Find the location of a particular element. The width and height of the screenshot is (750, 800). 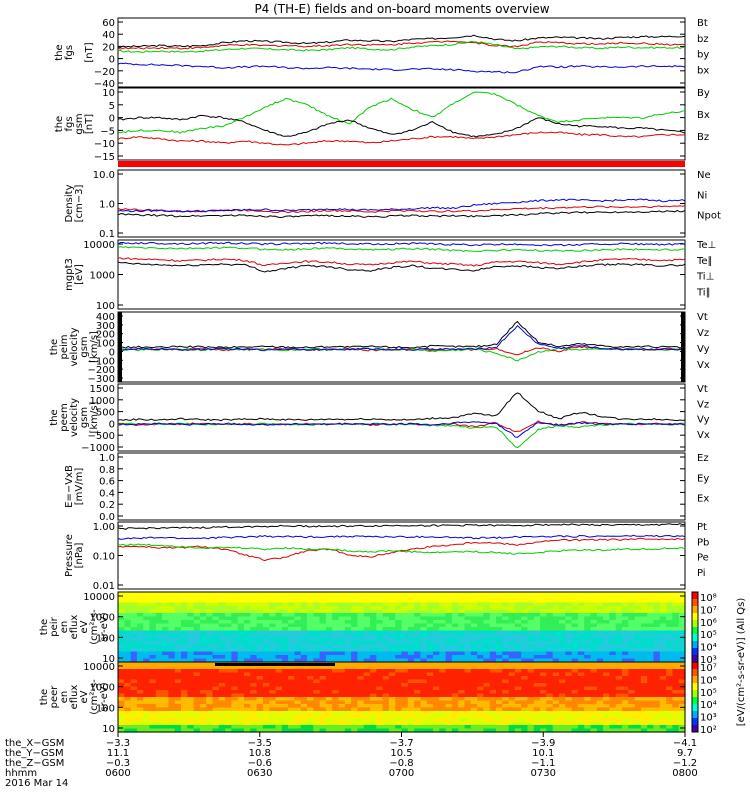

x-tick-label: −0.8 is located at coordinates (401, 763).